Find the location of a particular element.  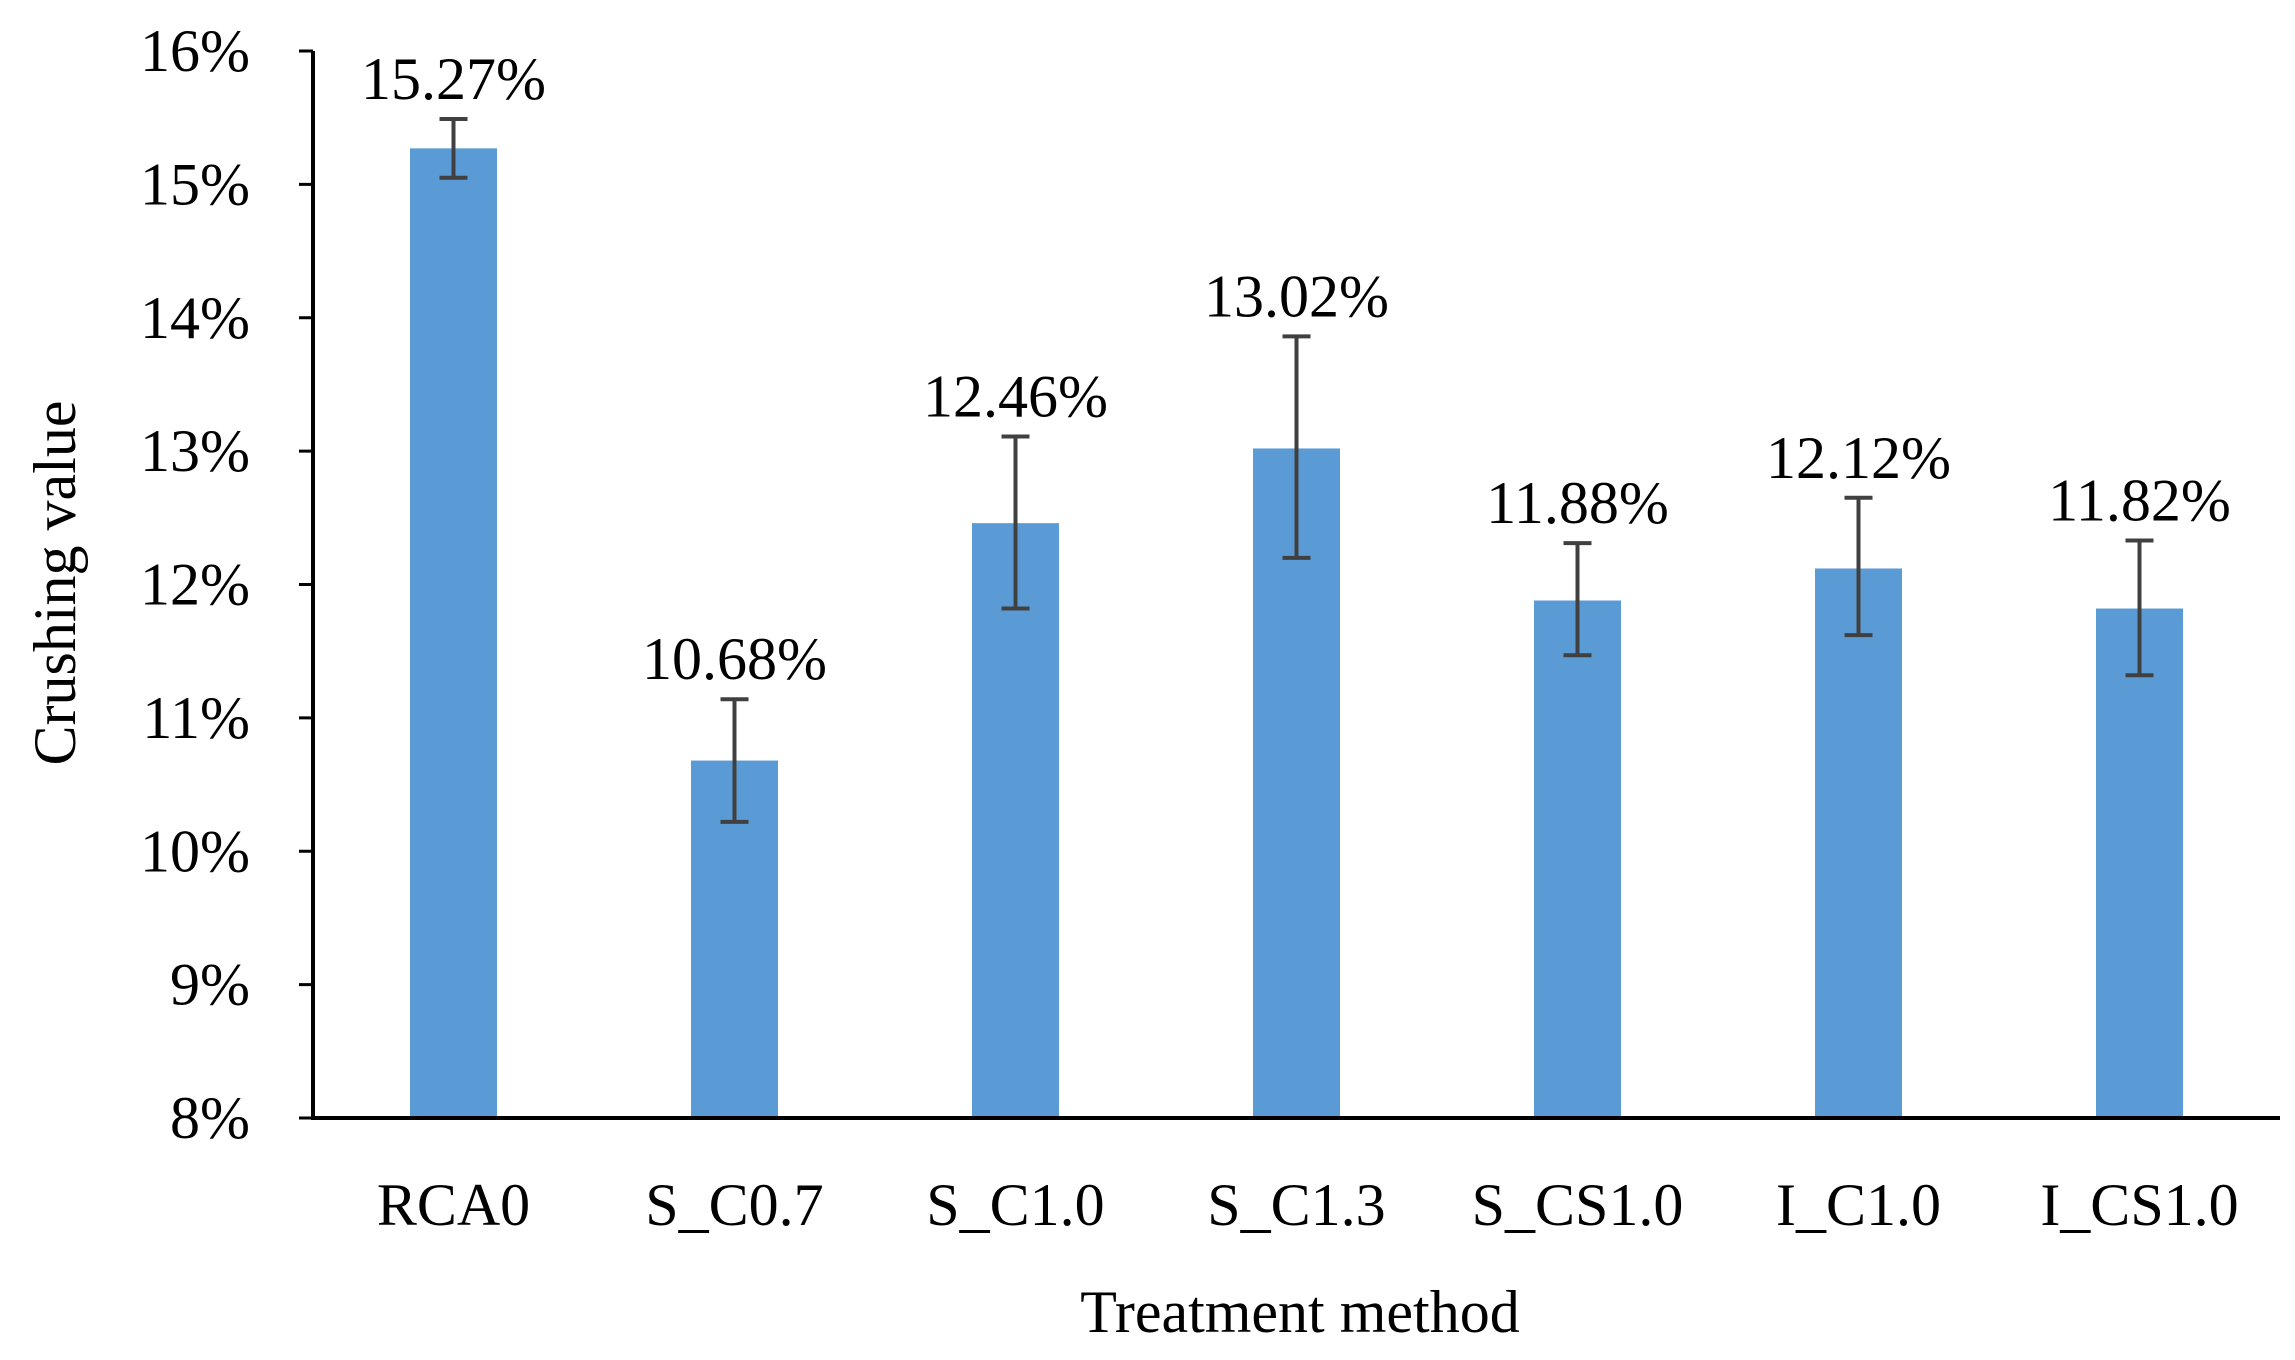

bar-rca0 is located at coordinates (453, 633).